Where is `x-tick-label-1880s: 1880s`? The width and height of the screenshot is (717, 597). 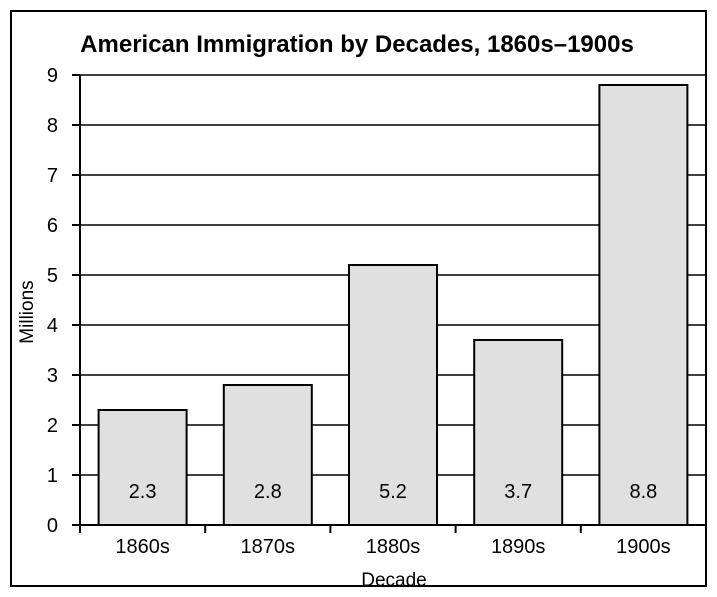 x-tick-label-1880s: 1880s is located at coordinates (393, 547).